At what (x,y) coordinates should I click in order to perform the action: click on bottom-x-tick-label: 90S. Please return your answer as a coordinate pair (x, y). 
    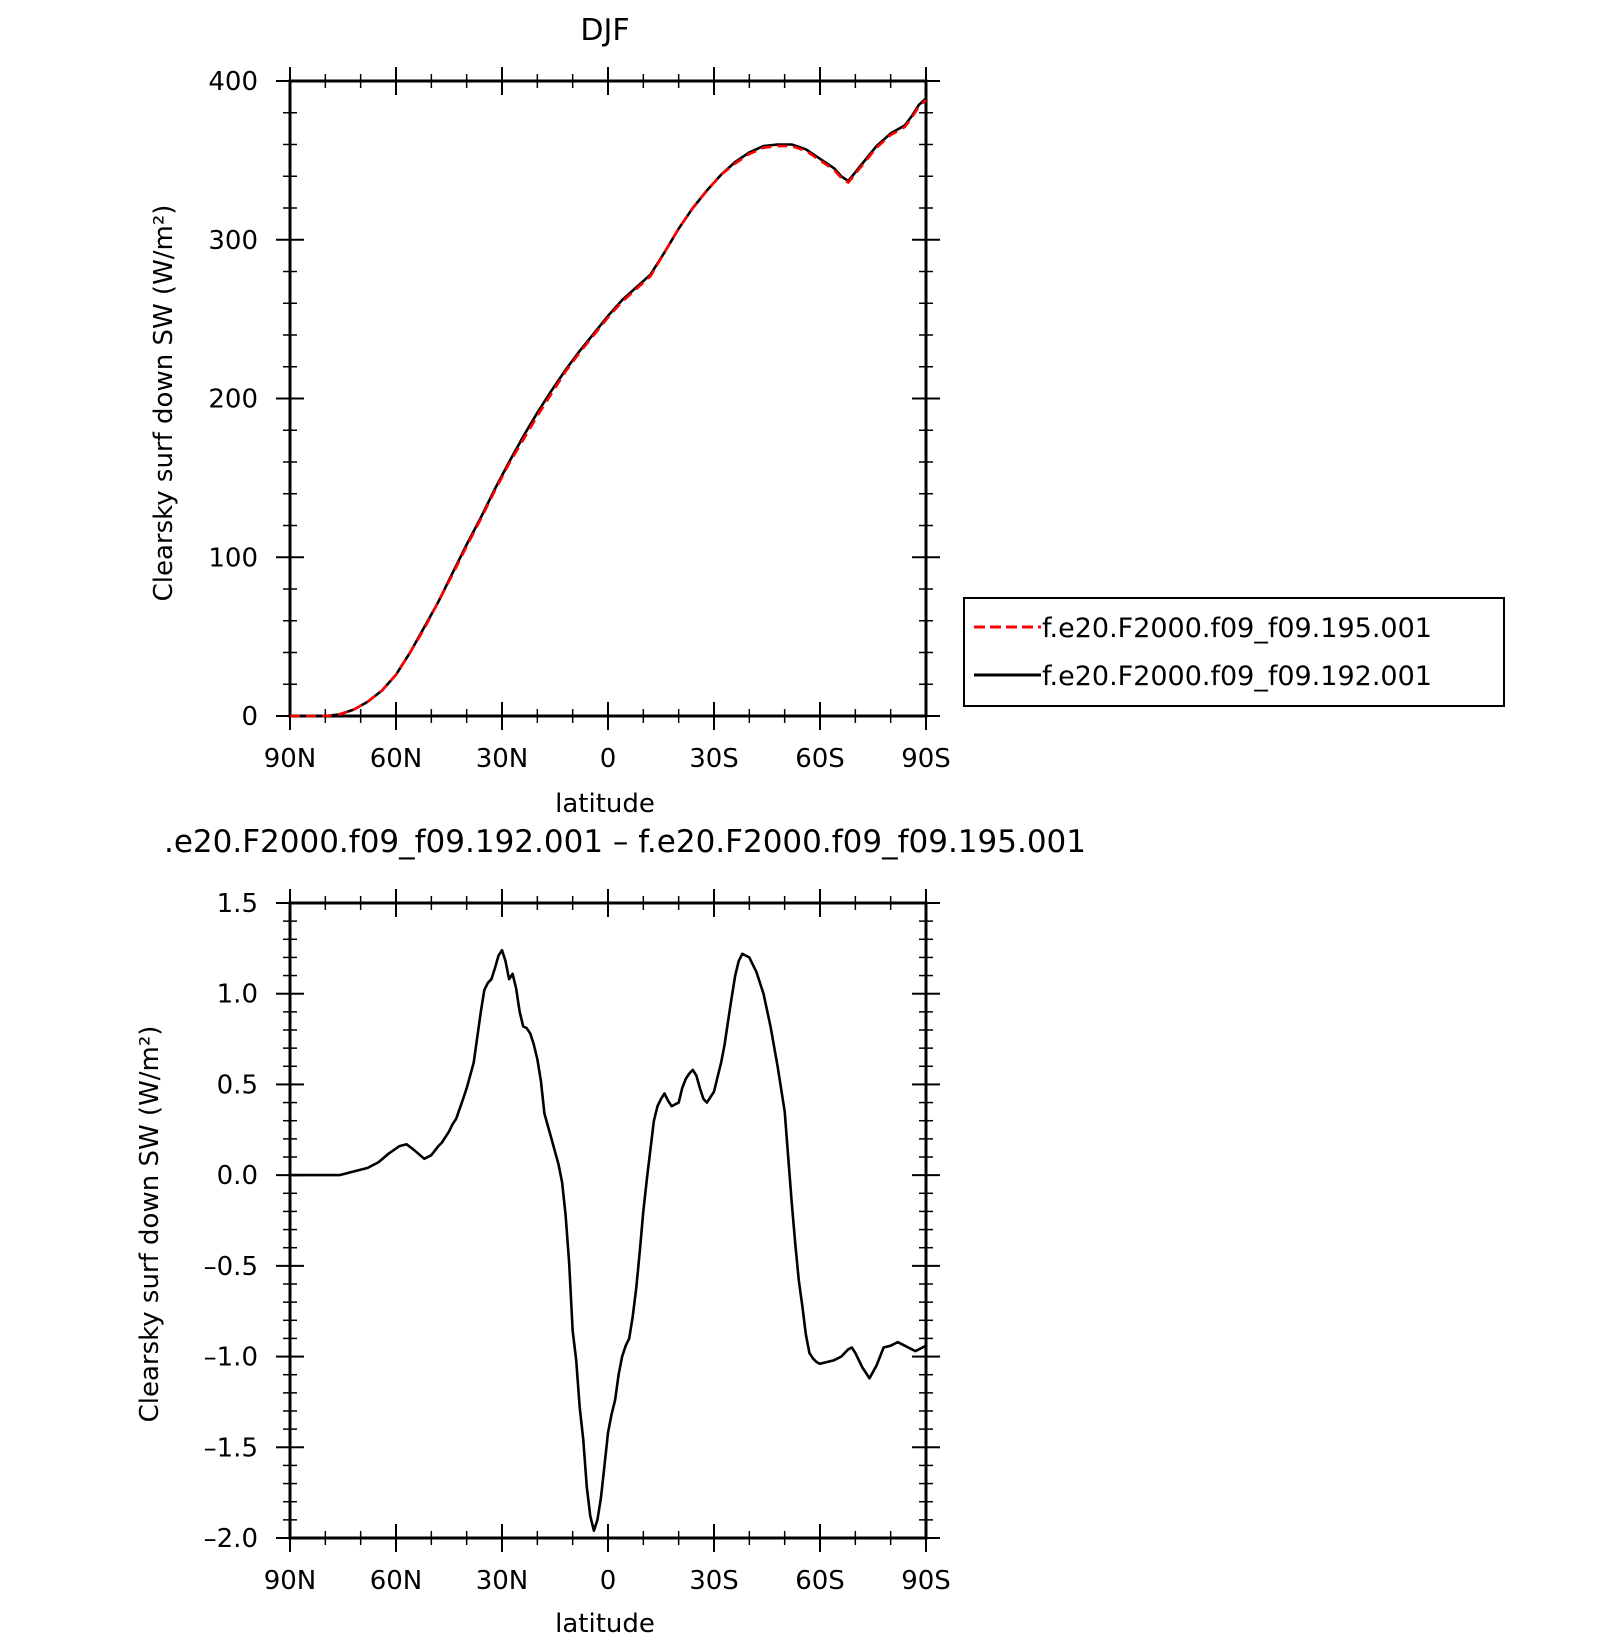
    Looking at the image, I should click on (926, 1581).